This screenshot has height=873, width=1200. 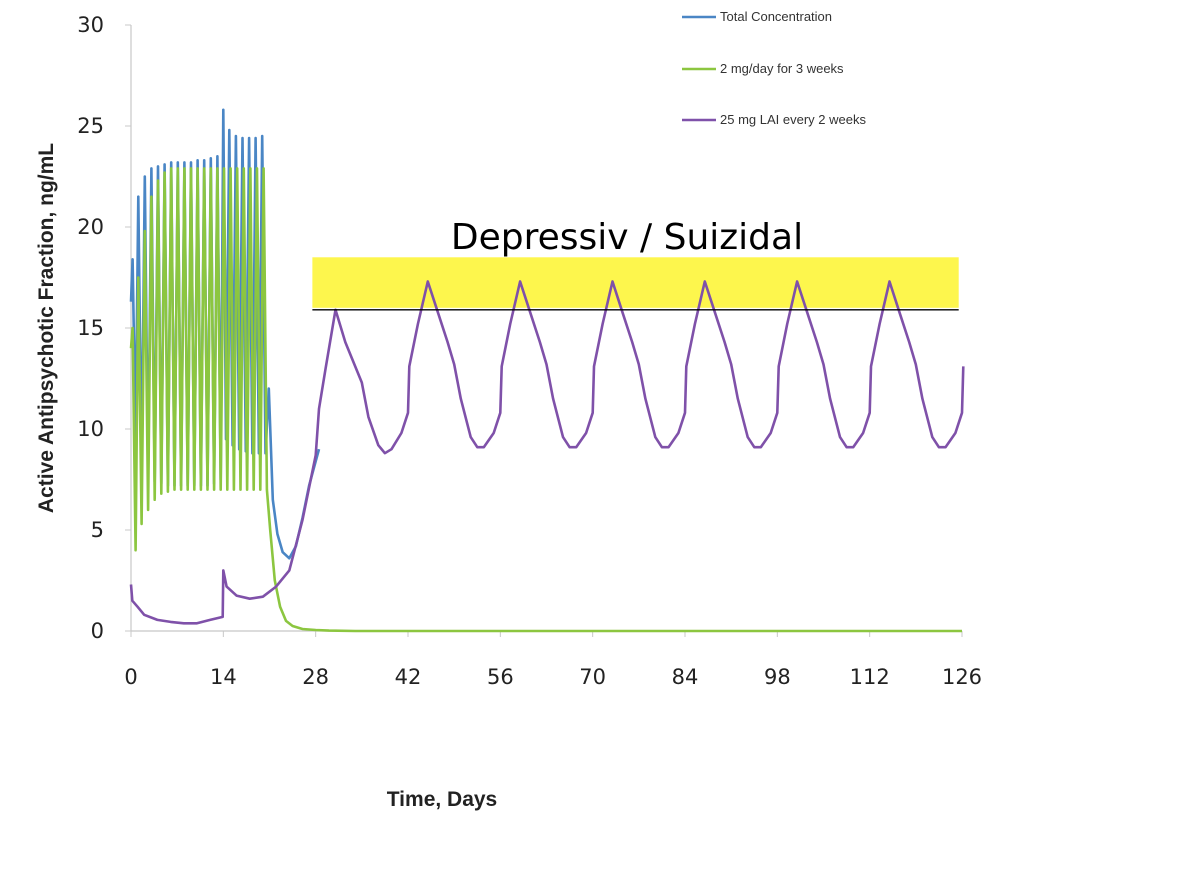 I want to click on x-tick-label: 56, so click(x=500, y=677).